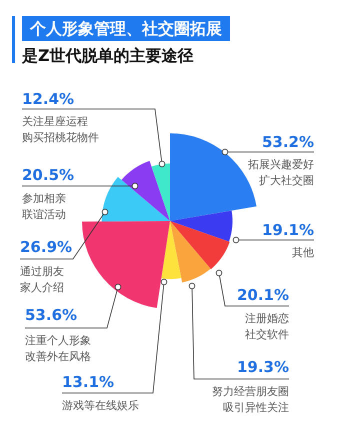 The image size is (338, 434). What do you see at coordinates (262, 295) in the screenshot?
I see `data-label: 20.1%` at bounding box center [262, 295].